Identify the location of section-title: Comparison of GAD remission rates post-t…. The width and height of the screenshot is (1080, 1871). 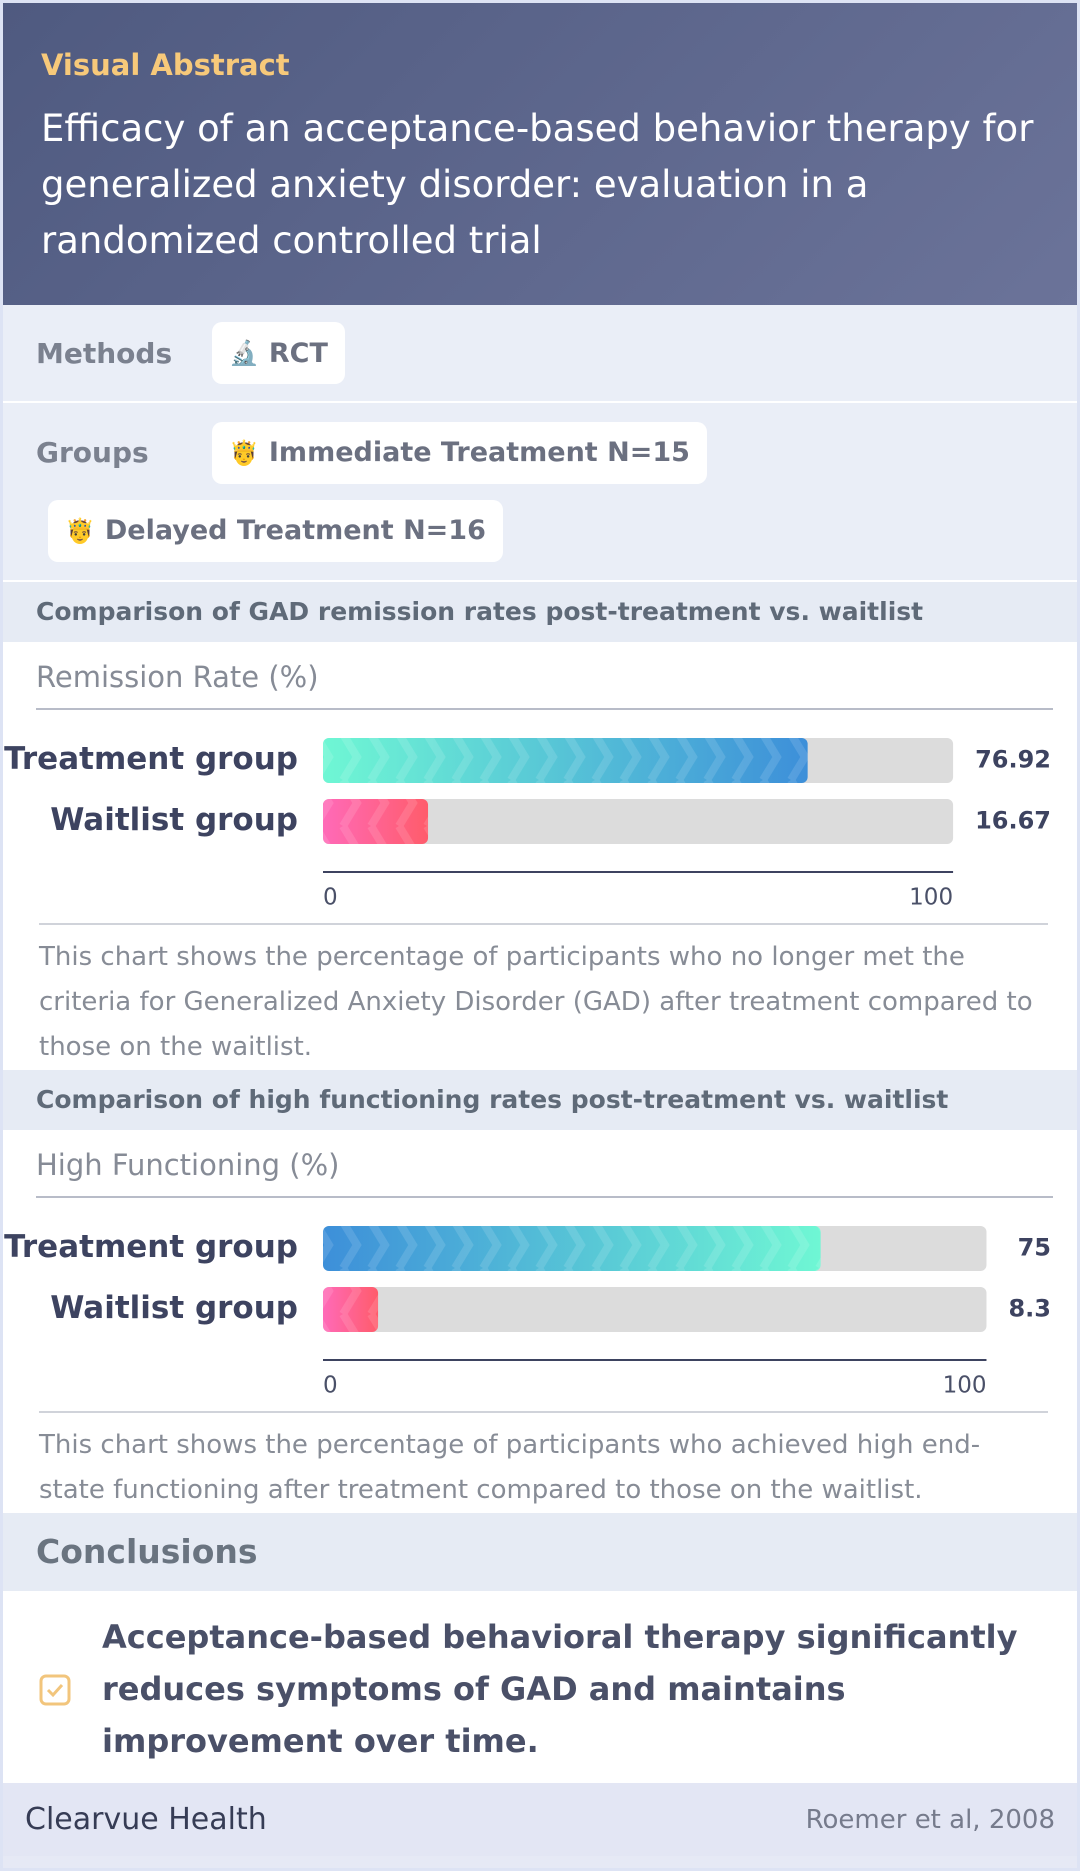
(540, 612).